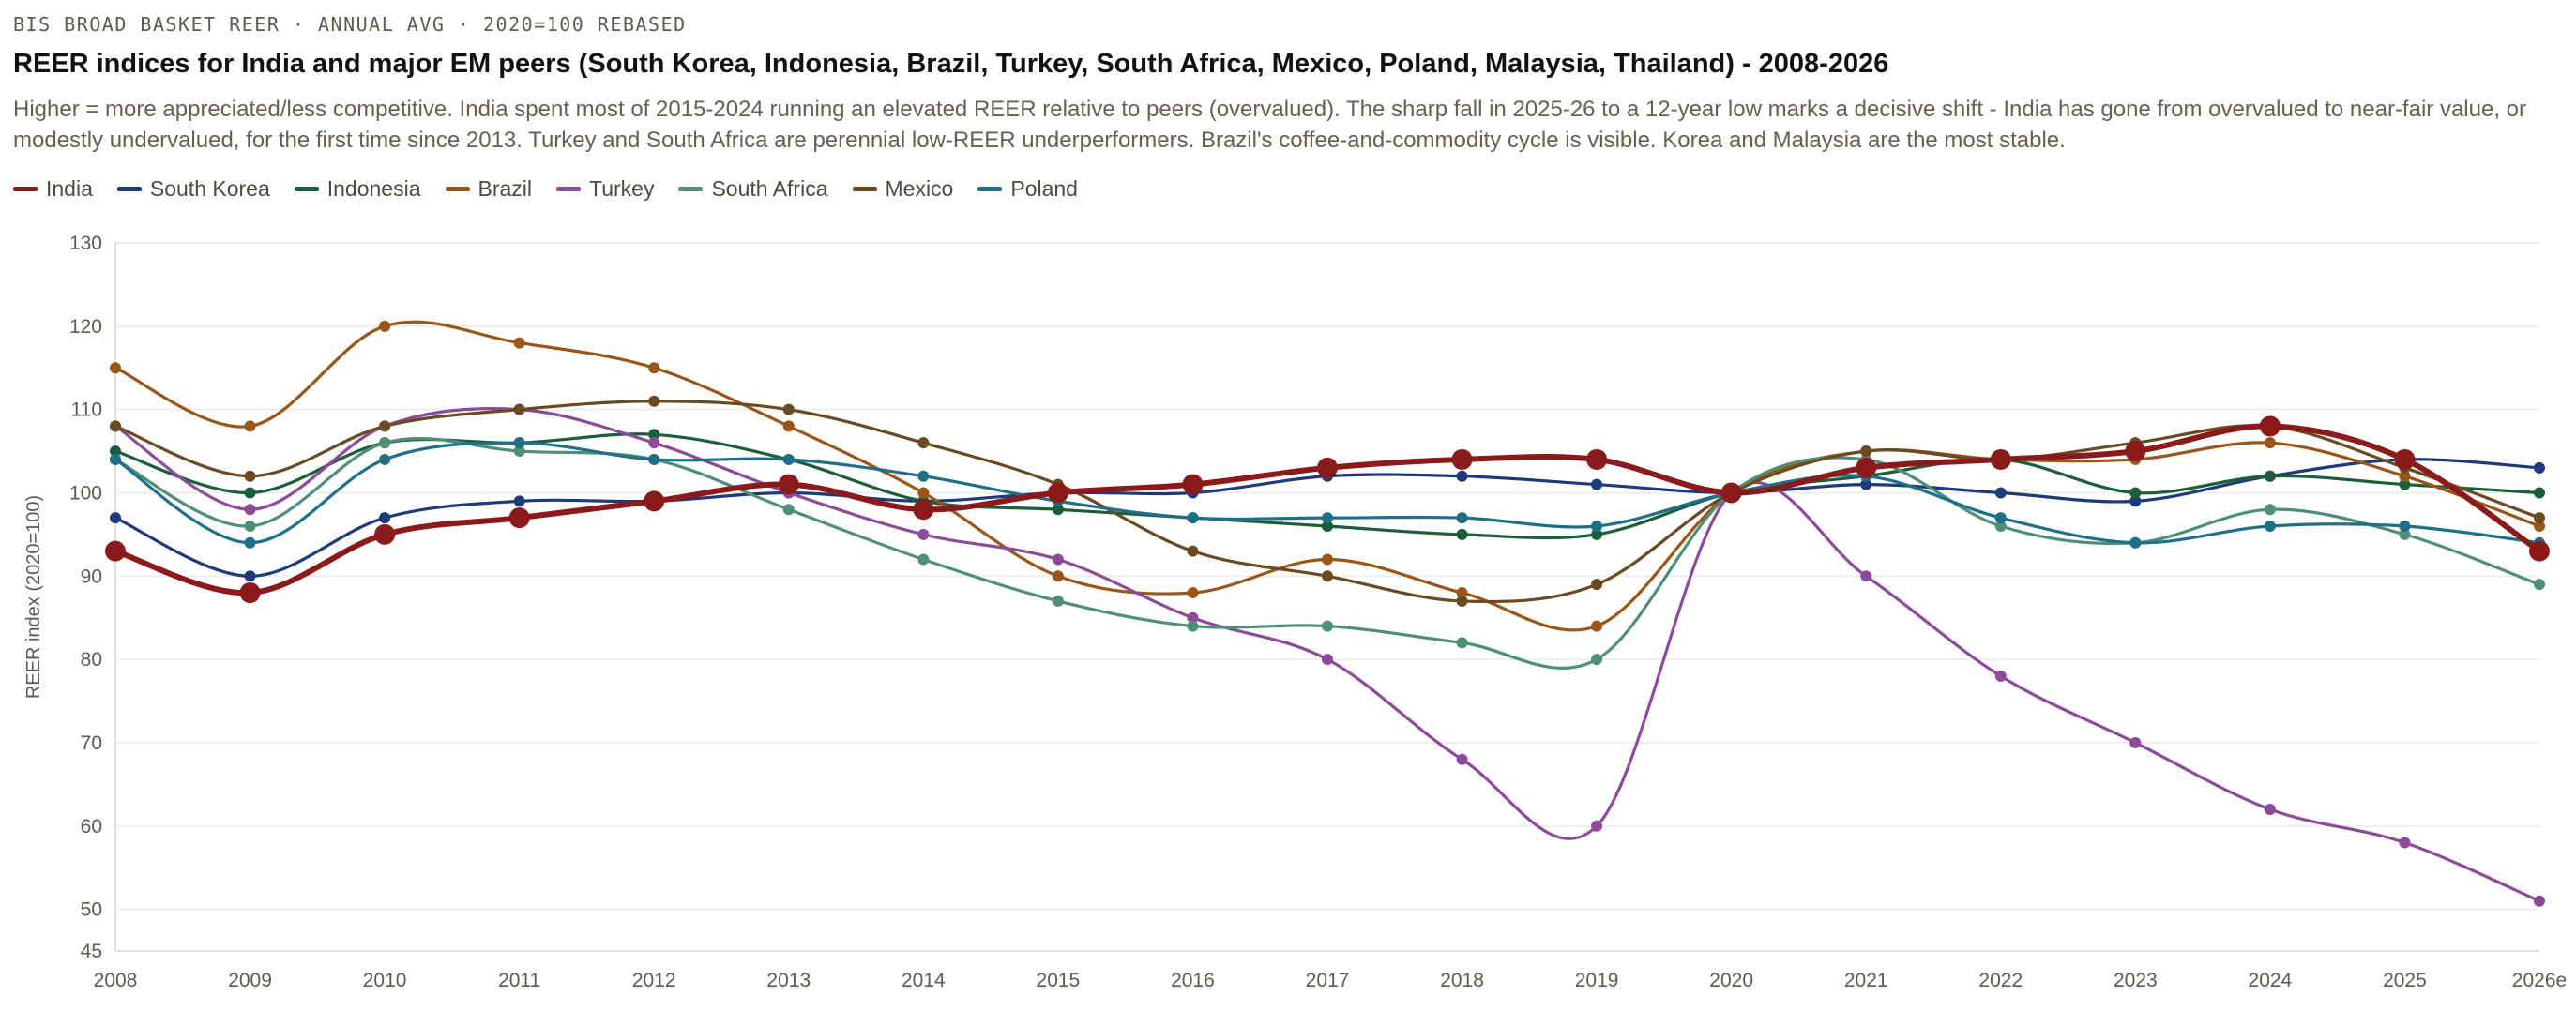  I want to click on data-point-south-africa: South Africa 2024: 98, so click(2270, 510).